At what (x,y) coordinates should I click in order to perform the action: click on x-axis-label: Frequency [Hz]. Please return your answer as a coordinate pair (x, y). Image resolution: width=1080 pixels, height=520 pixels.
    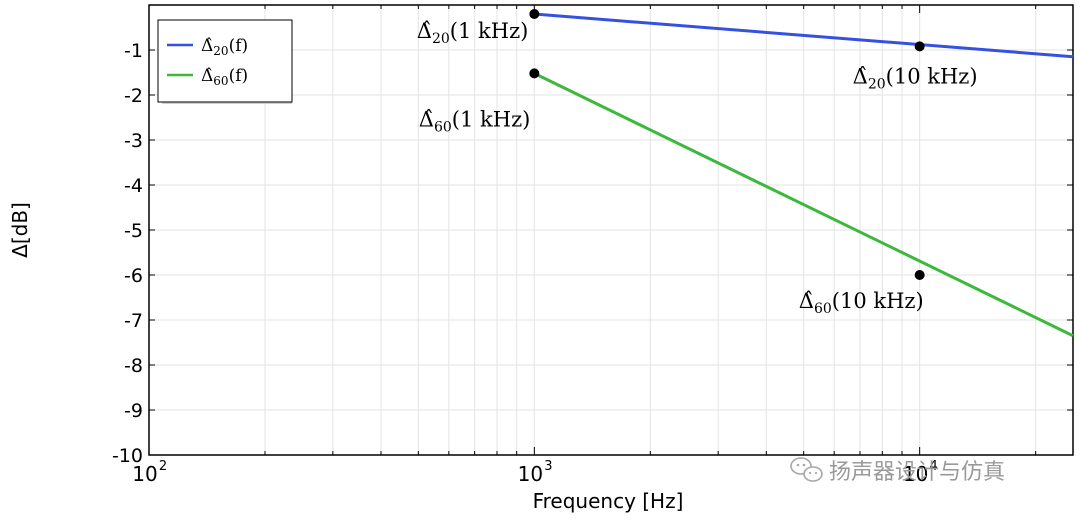
    Looking at the image, I should click on (608, 501).